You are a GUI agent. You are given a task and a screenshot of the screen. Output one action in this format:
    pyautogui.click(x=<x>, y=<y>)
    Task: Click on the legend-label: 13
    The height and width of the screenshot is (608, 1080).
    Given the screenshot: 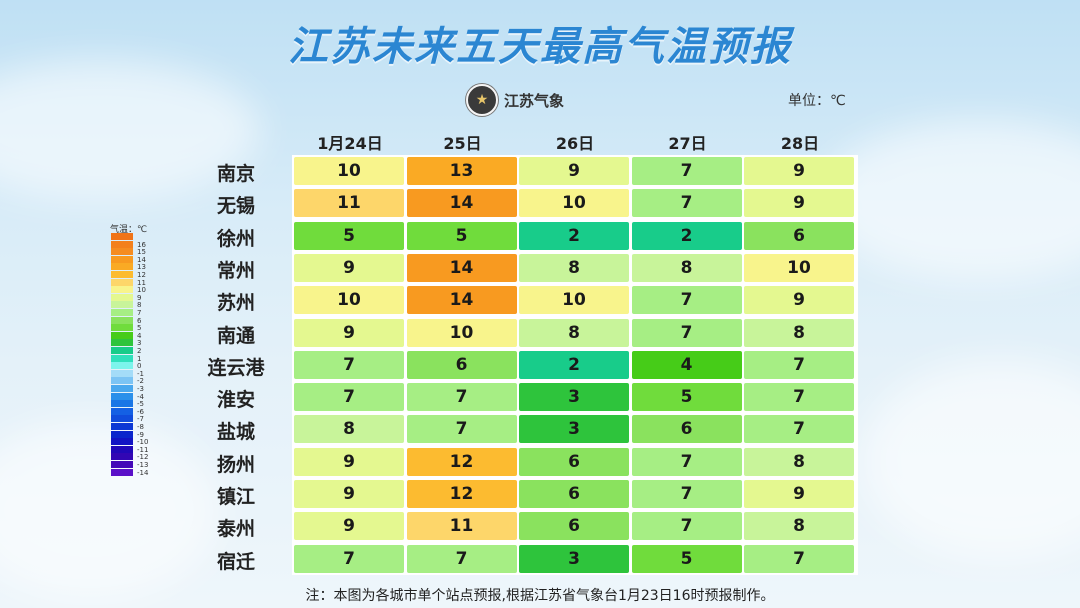 What is the action you would take?
    pyautogui.click(x=141, y=267)
    